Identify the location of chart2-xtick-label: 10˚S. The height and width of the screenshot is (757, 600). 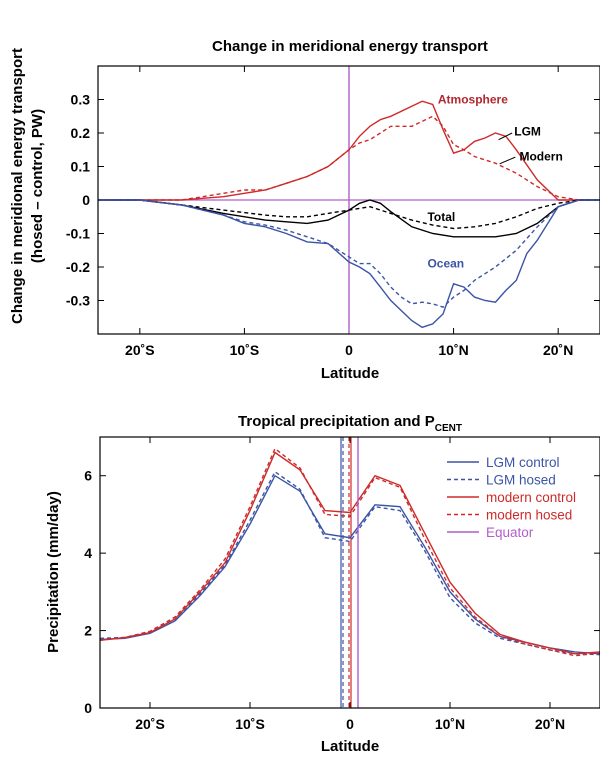
(250, 724).